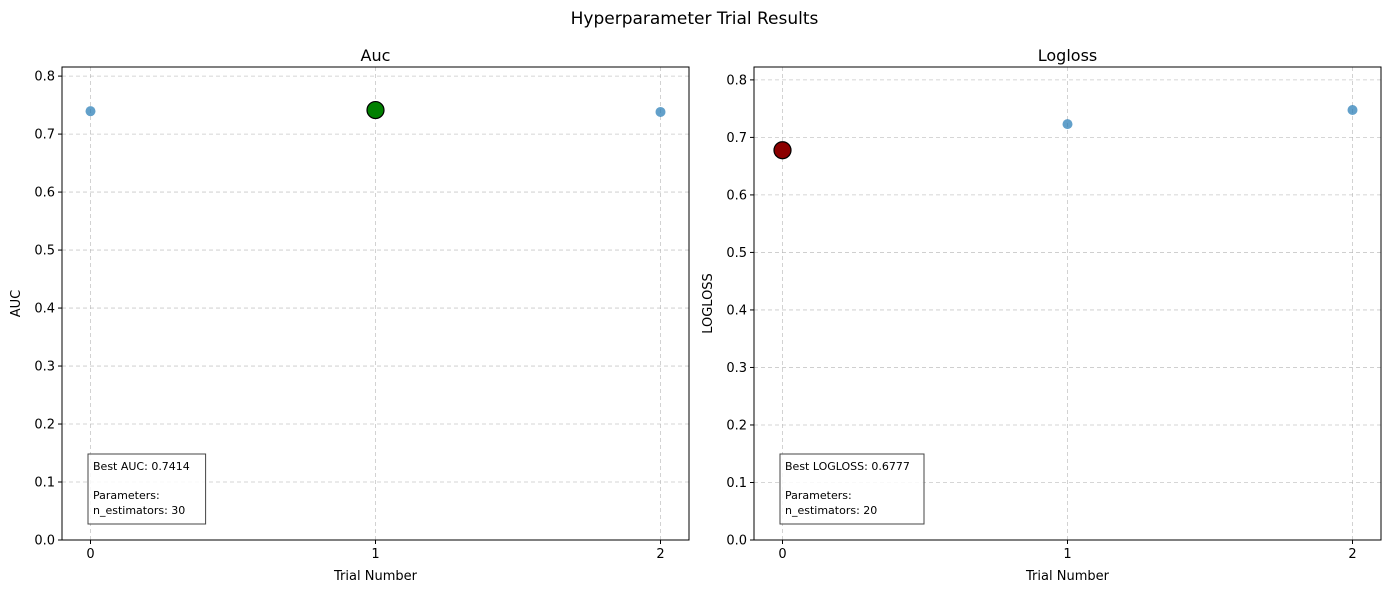 This screenshot has width=1389, height=592. What do you see at coordinates (708, 303) in the screenshot?
I see `y-axis-label: LOGLOSS` at bounding box center [708, 303].